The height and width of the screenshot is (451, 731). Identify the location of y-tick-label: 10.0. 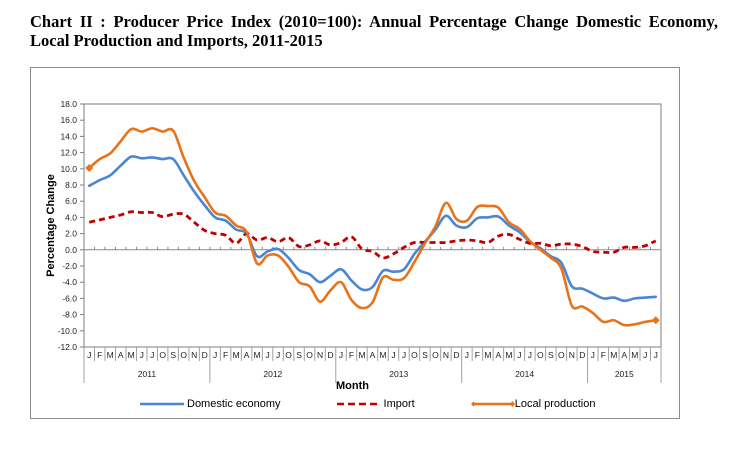
(68, 169).